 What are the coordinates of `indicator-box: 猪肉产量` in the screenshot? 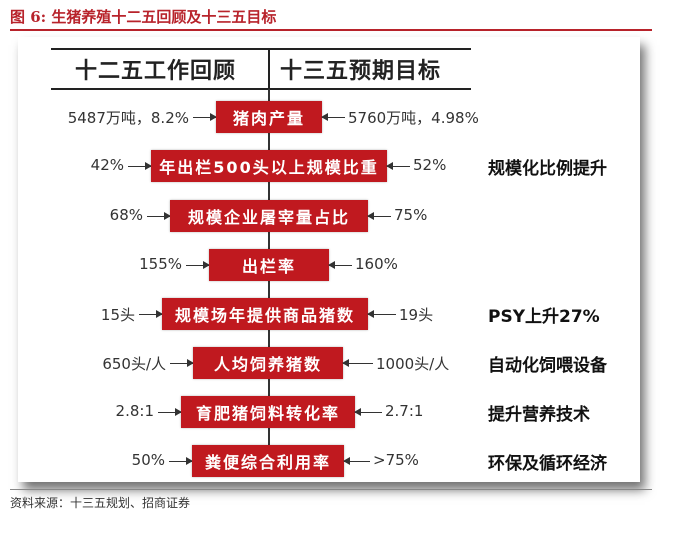 It's located at (269, 117).